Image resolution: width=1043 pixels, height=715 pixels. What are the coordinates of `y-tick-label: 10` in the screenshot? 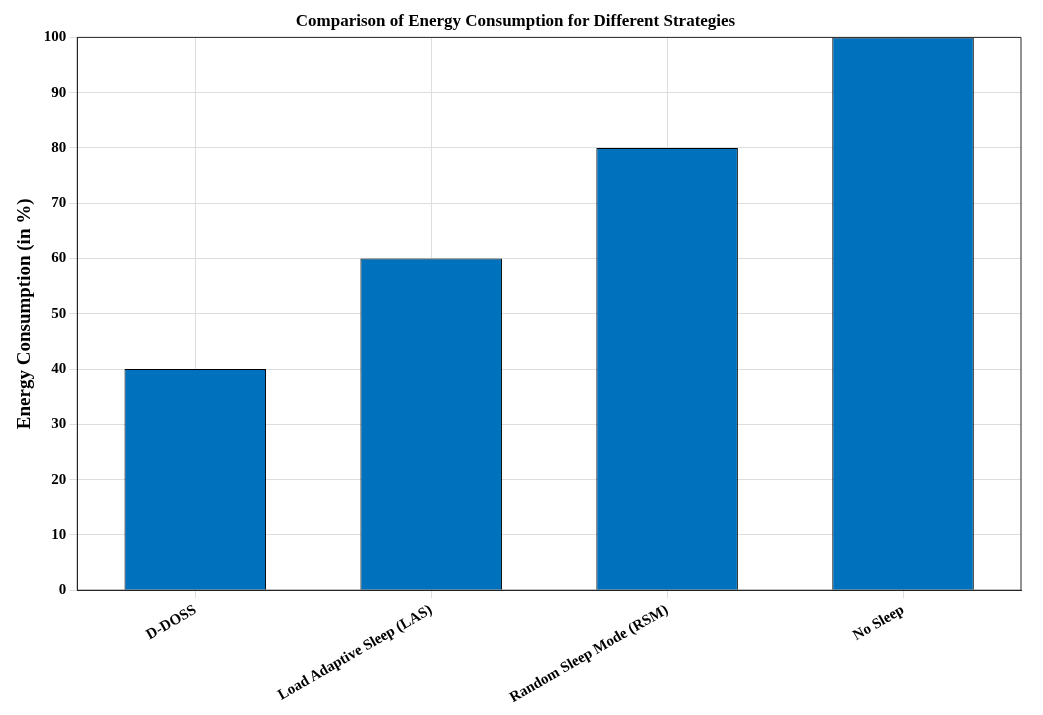 It's located at (59, 533).